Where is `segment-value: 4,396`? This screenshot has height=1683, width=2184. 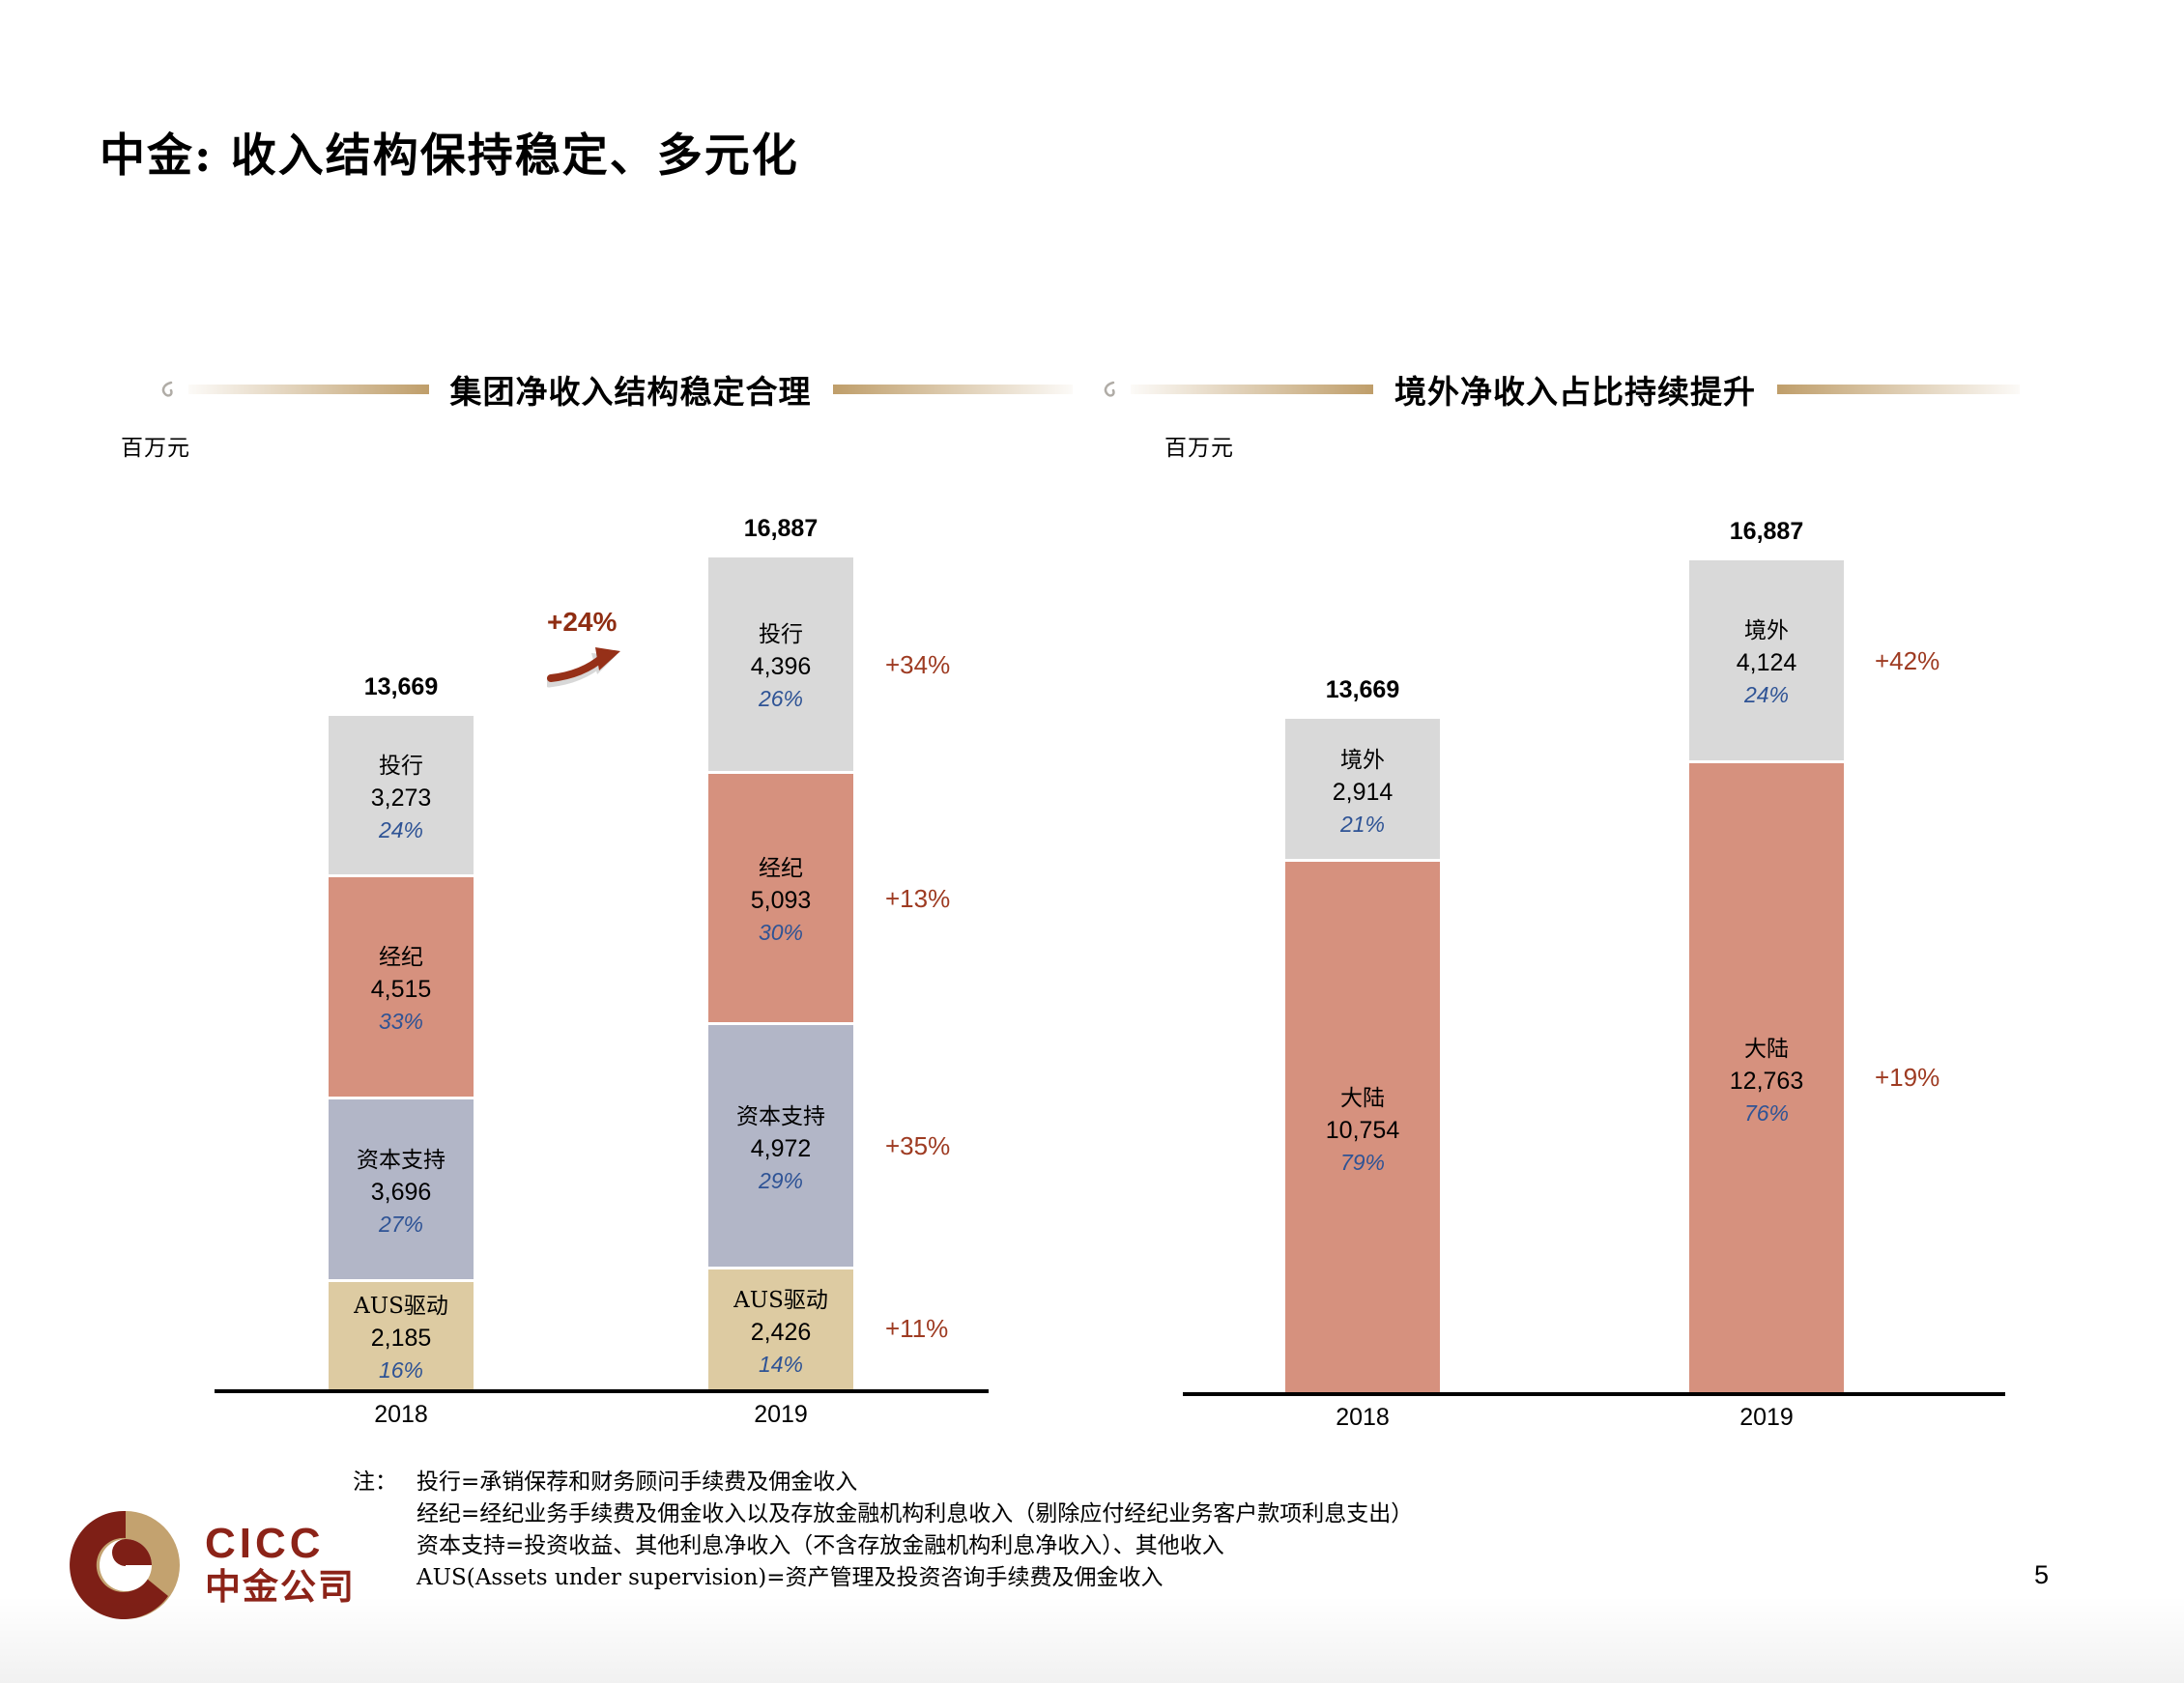 segment-value: 4,396 is located at coordinates (781, 667).